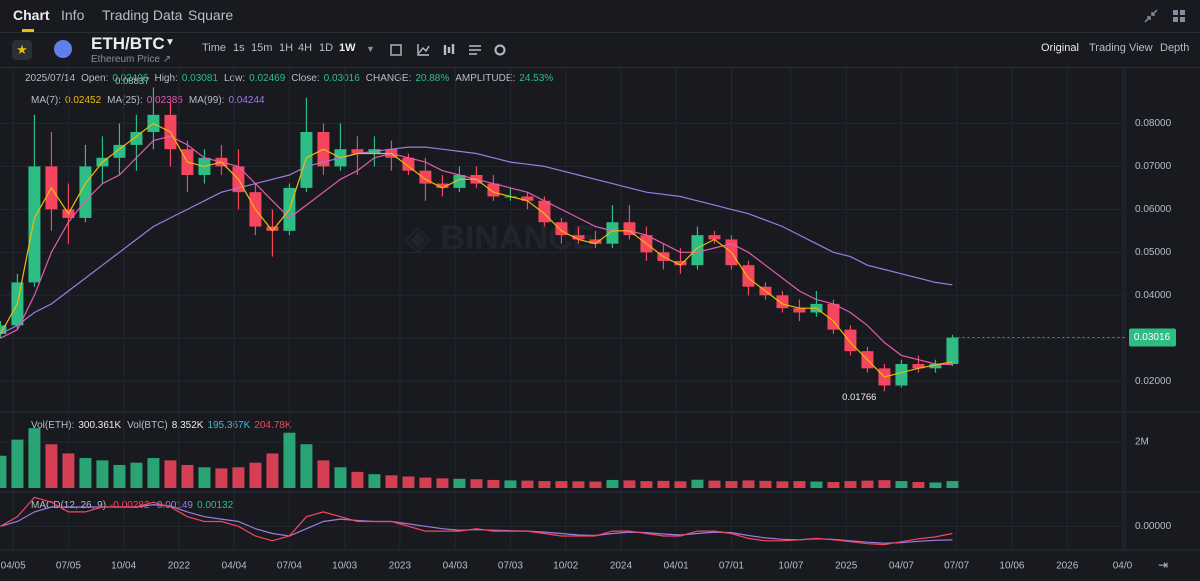 This screenshot has height=581, width=1200. Describe the element at coordinates (956, 566) in the screenshot. I see `x-tick-label: 07/07` at that location.